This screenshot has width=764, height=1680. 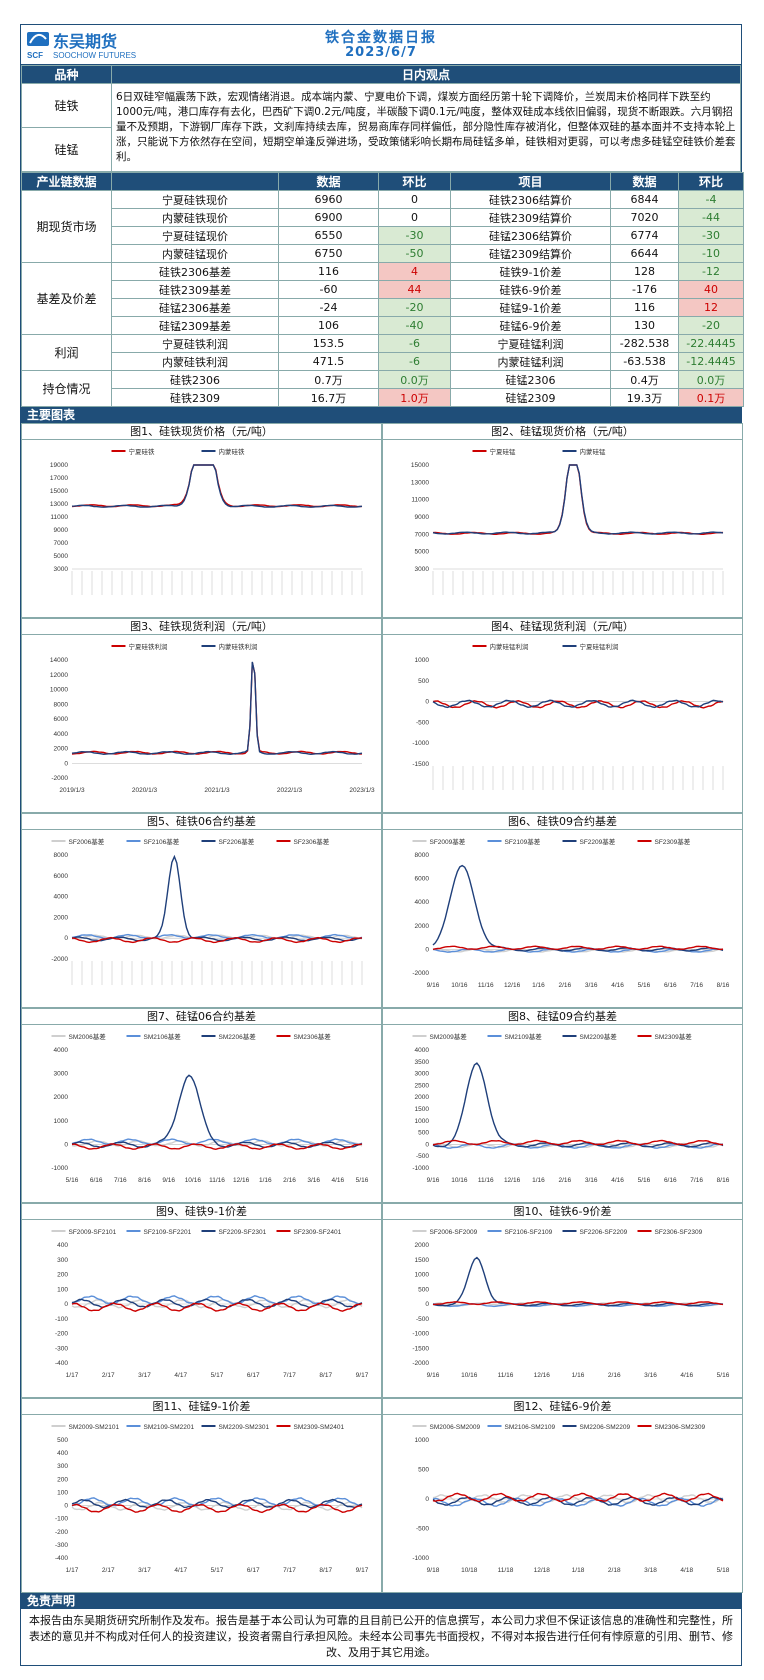 What do you see at coordinates (195, 343) in the screenshot?
I see `item-name: 宁夏硅铁利润` at bounding box center [195, 343].